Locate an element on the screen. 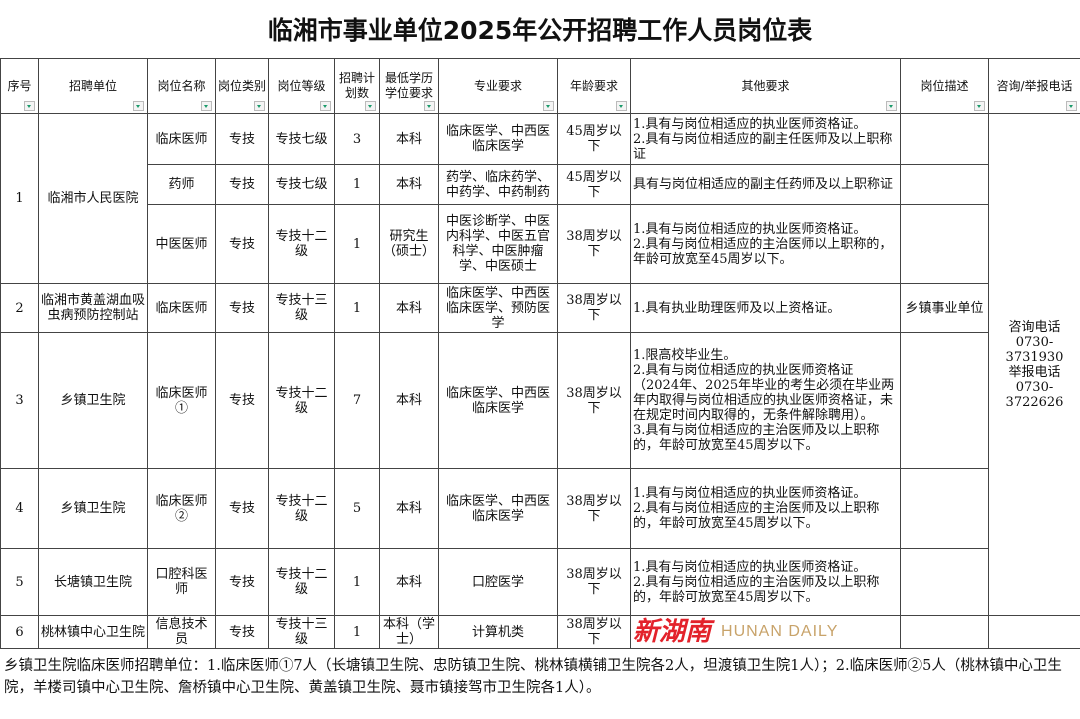 This screenshot has width=1080, height=719. column-header: 招聘单位 is located at coordinates (93, 86).